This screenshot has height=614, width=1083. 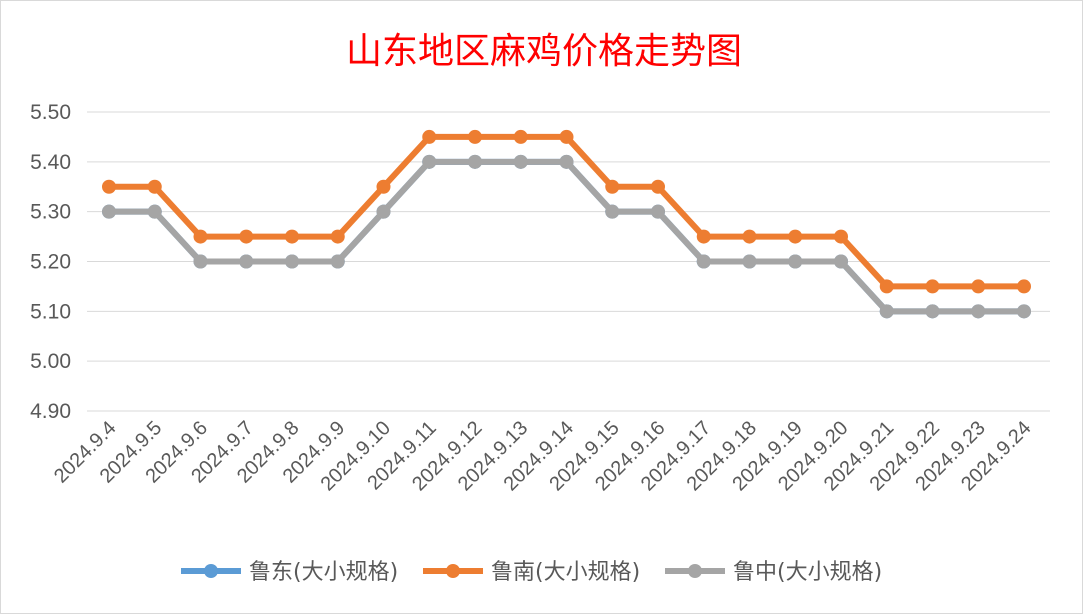 I want to click on chart-title: 山东地区麻鸡价格走势图, so click(x=544, y=51).